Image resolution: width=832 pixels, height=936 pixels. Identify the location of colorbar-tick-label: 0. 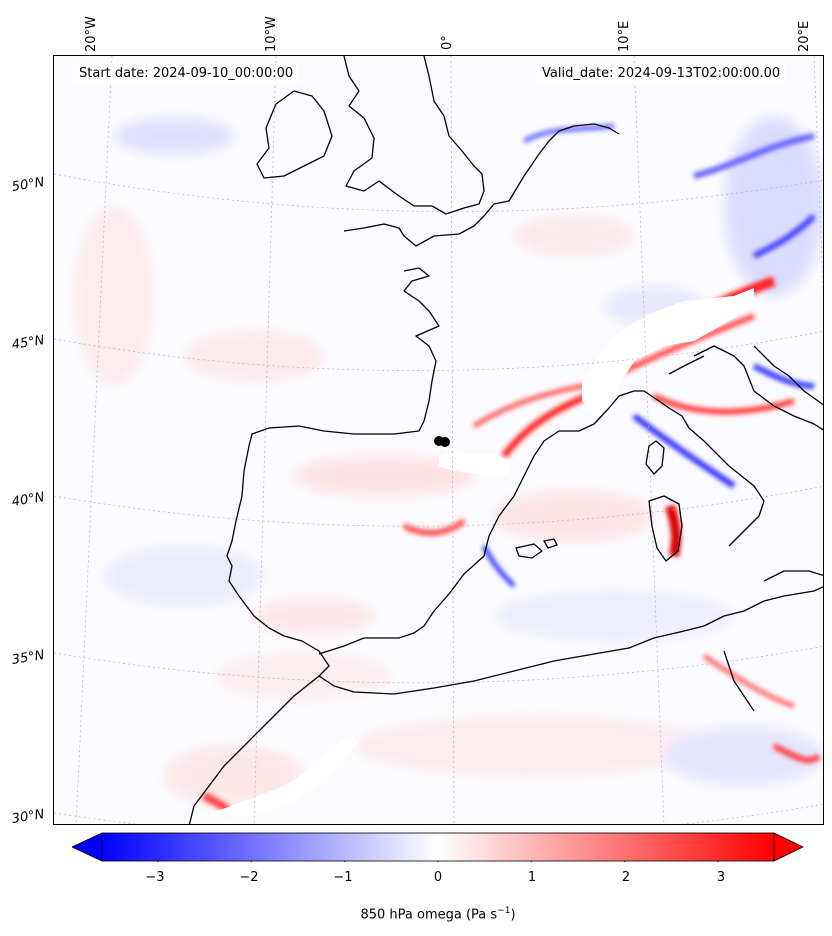
(438, 877).